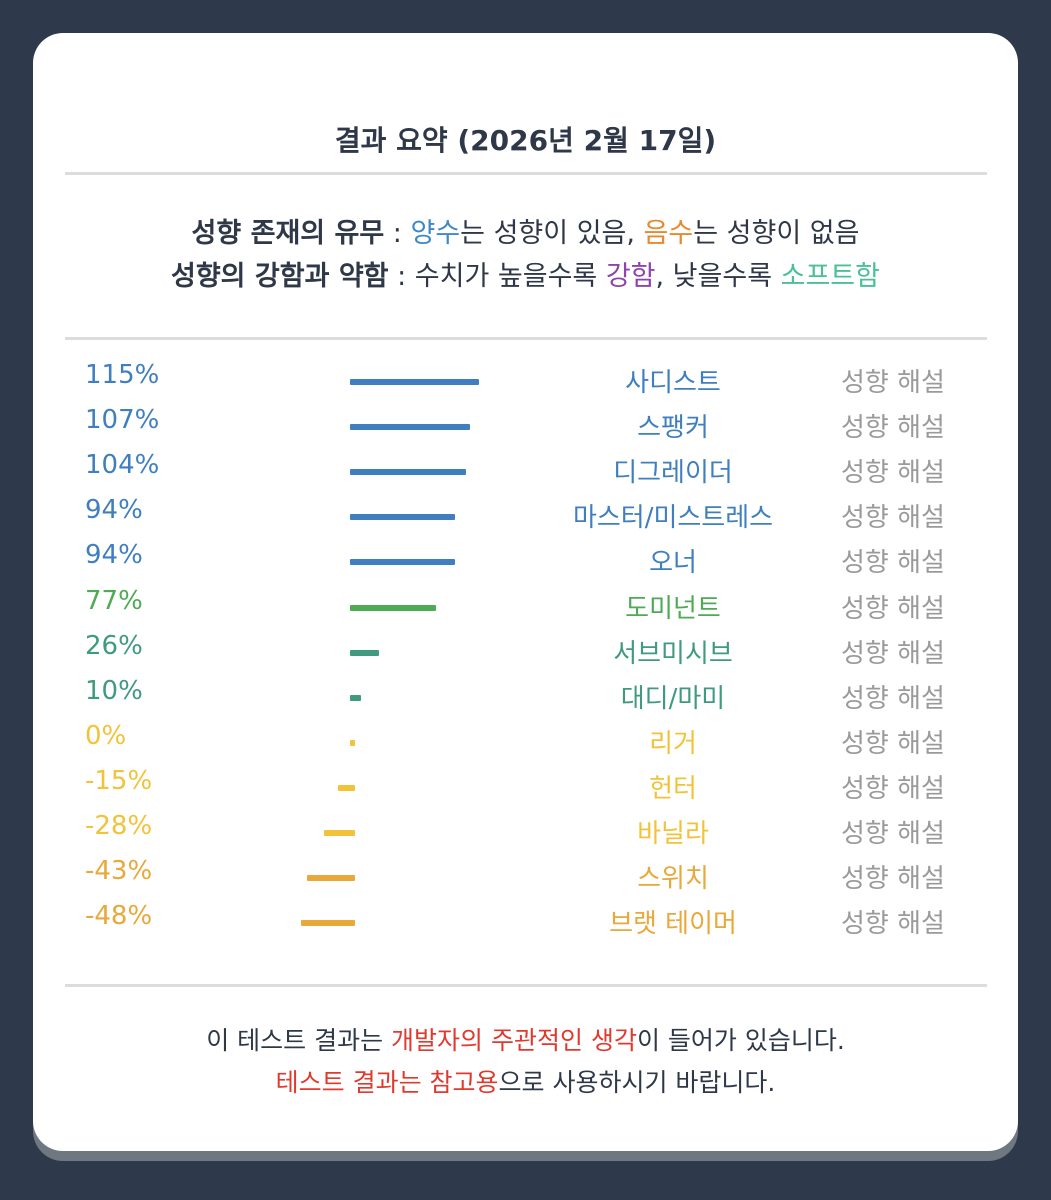  I want to click on result-label: 사디스트, so click(673, 383).